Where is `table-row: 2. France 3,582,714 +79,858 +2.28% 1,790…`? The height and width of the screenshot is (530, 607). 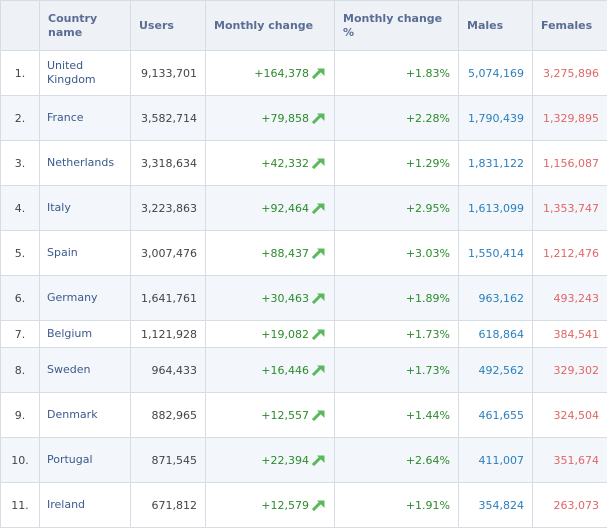 table-row: 2. France 3,582,714 +79,858 +2.28% 1,790… is located at coordinates (303, 118).